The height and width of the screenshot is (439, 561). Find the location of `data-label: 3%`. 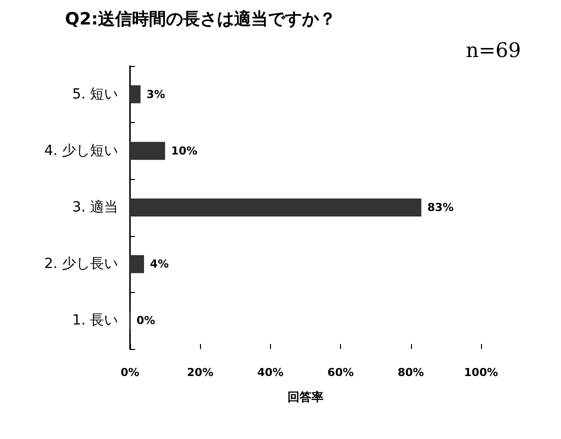

data-label: 3% is located at coordinates (156, 94).